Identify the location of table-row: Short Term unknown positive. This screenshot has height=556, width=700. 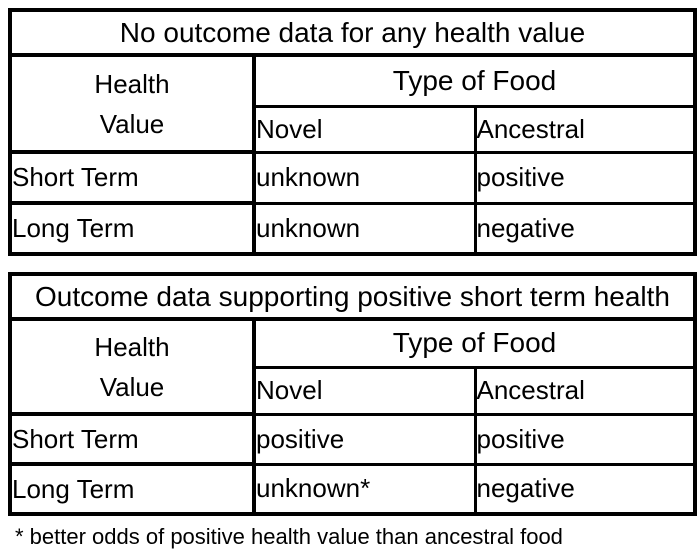
(352, 177).